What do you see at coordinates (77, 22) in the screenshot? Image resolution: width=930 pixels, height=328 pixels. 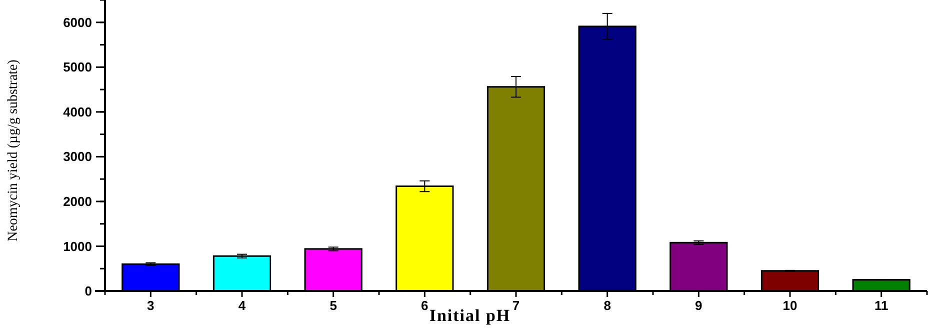 I see `y-tick-label: 6000` at bounding box center [77, 22].